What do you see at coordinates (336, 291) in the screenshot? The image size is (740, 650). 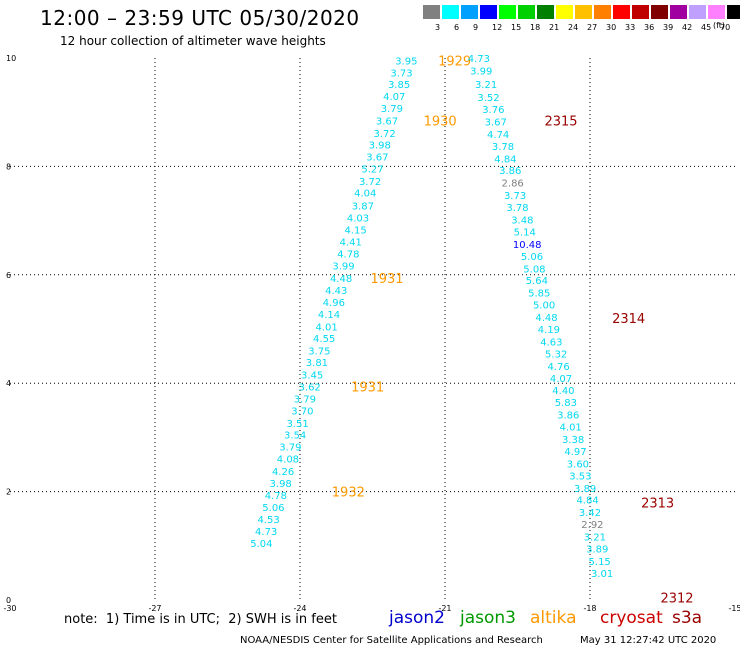 I see `data-point-altika: 4.43` at bounding box center [336, 291].